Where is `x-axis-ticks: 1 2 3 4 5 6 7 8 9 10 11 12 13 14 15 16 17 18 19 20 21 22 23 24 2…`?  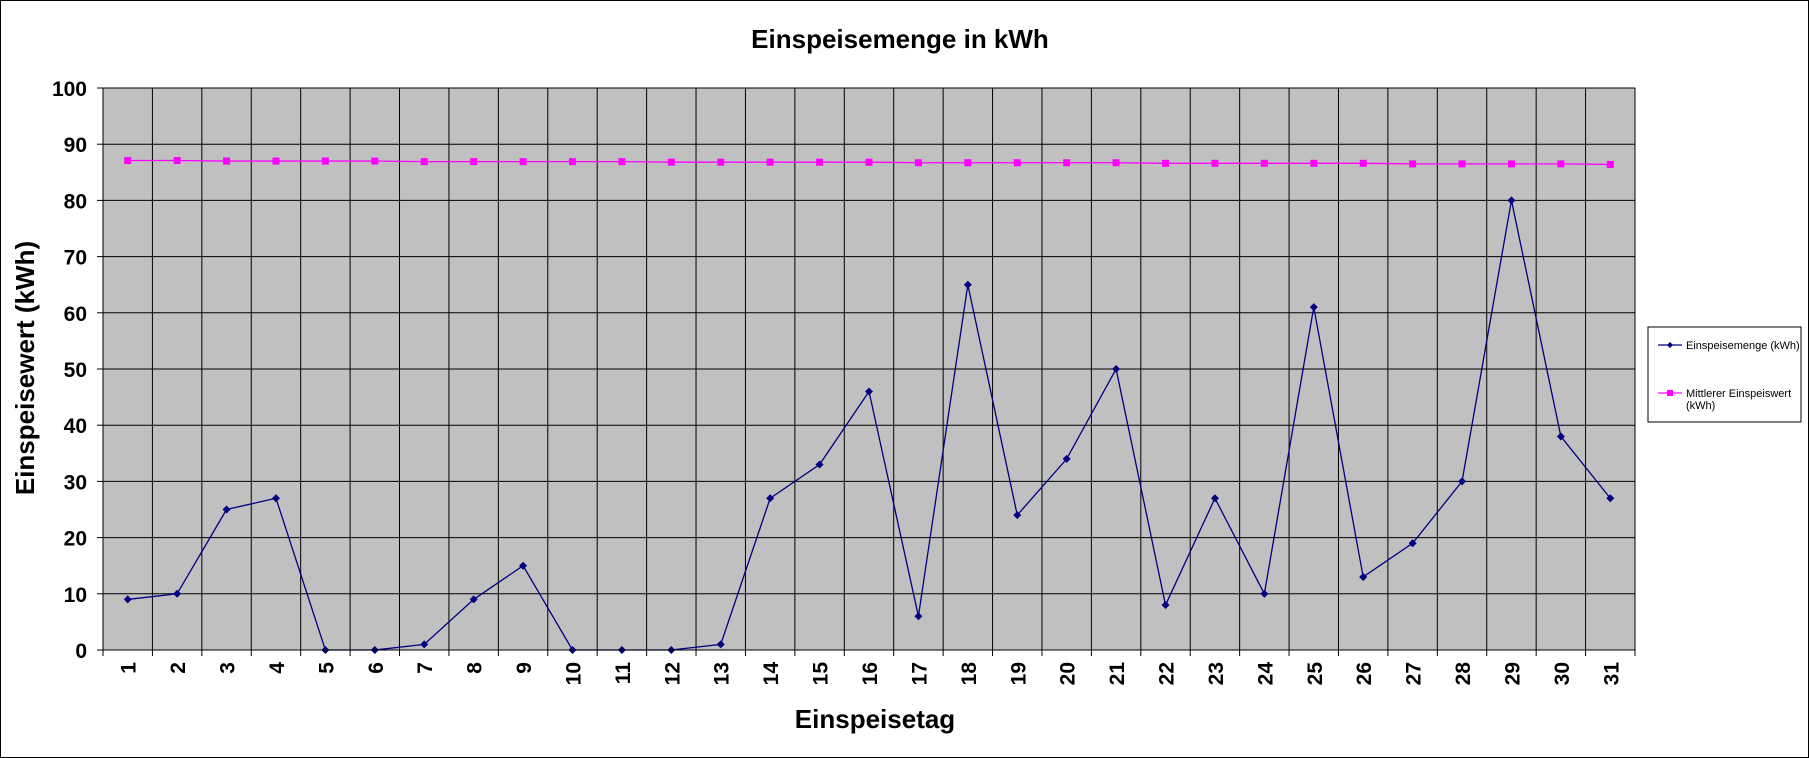
x-axis-ticks: 1 2 3 4 5 6 7 8 9 10 11 12 13 14 15 16 17 18 19 20 21 22 23 24 2… is located at coordinates (869, 668).